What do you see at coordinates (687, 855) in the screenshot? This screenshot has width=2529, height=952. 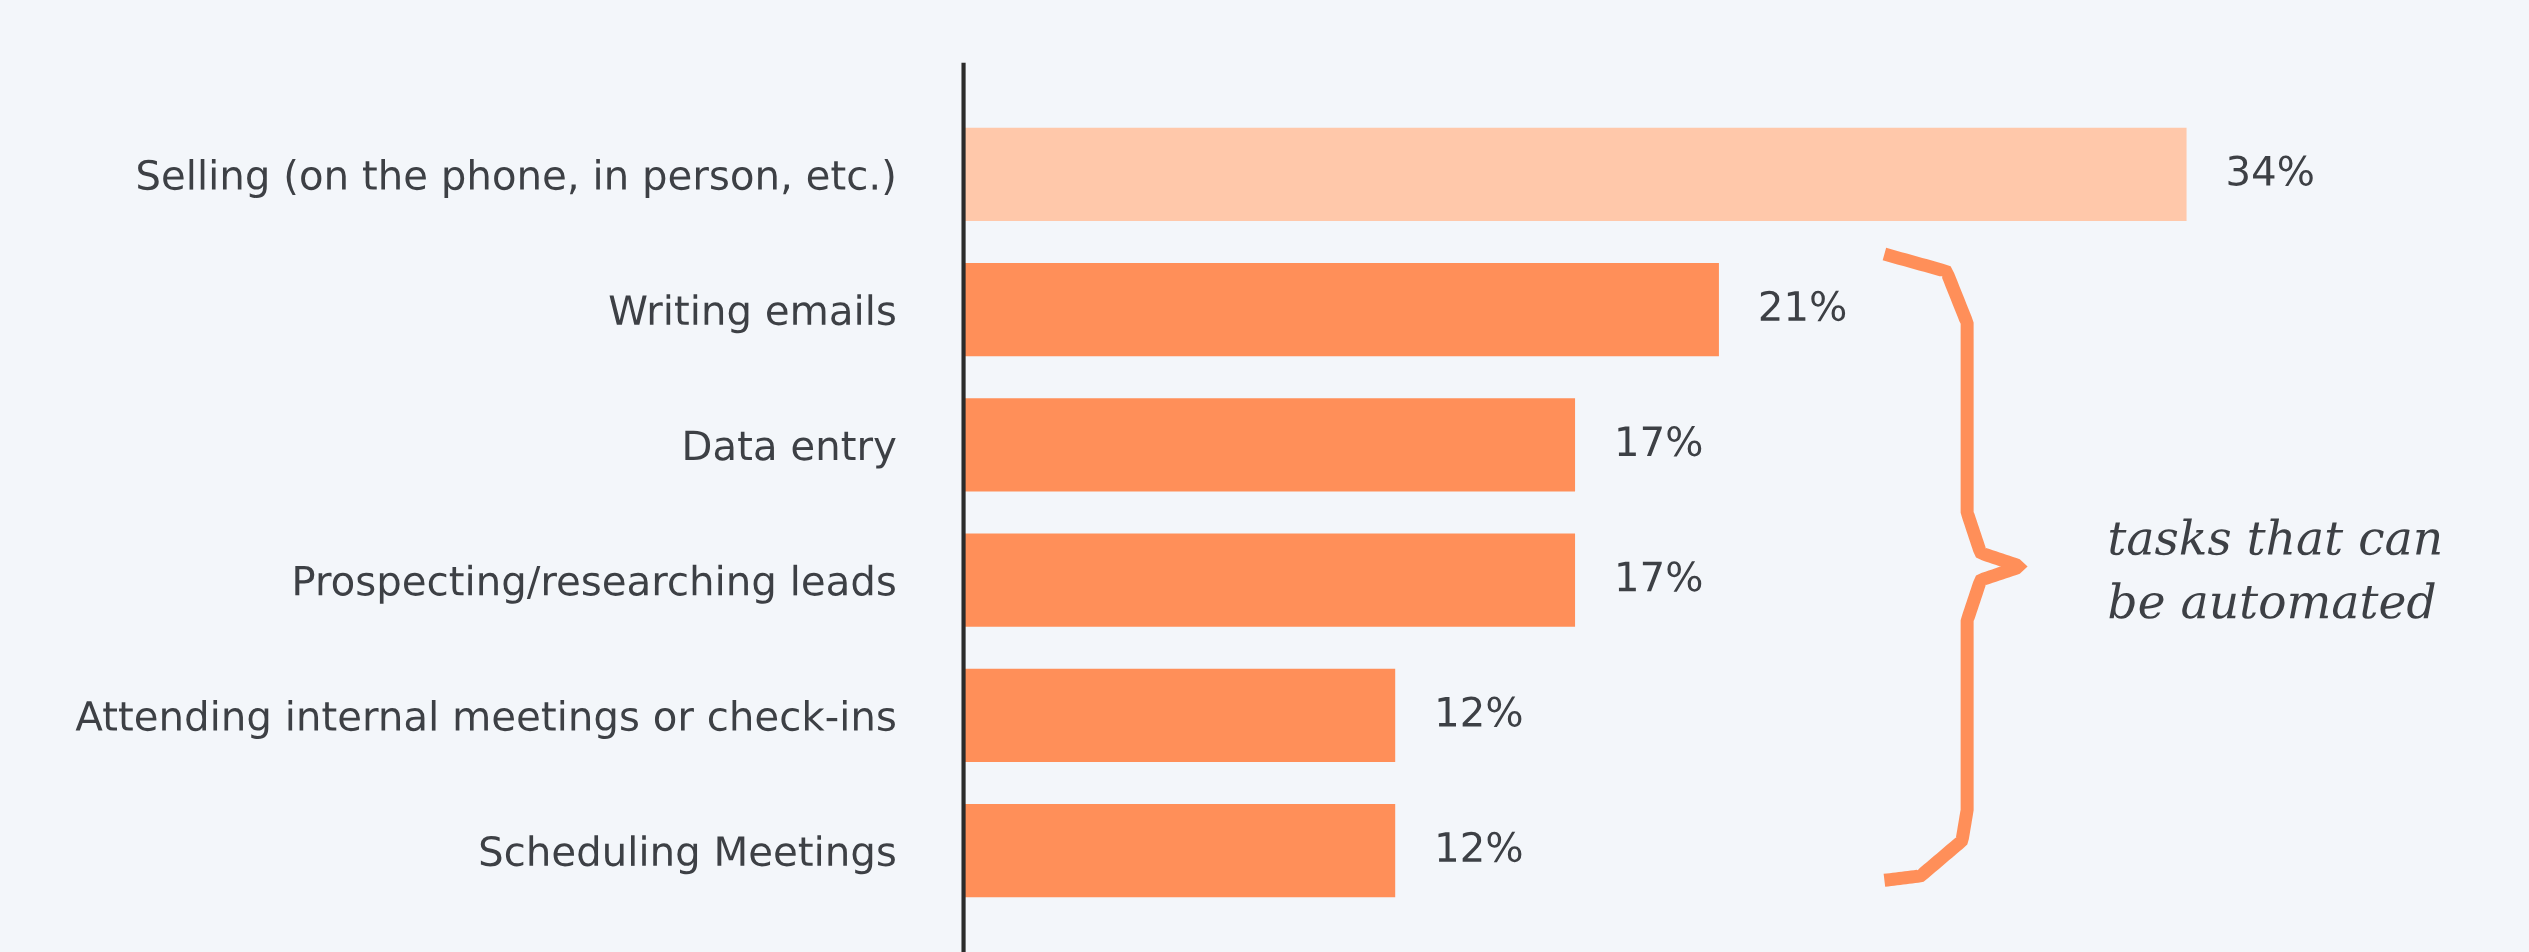 I see `y-tick-label: Scheduling Meetings` at bounding box center [687, 855].